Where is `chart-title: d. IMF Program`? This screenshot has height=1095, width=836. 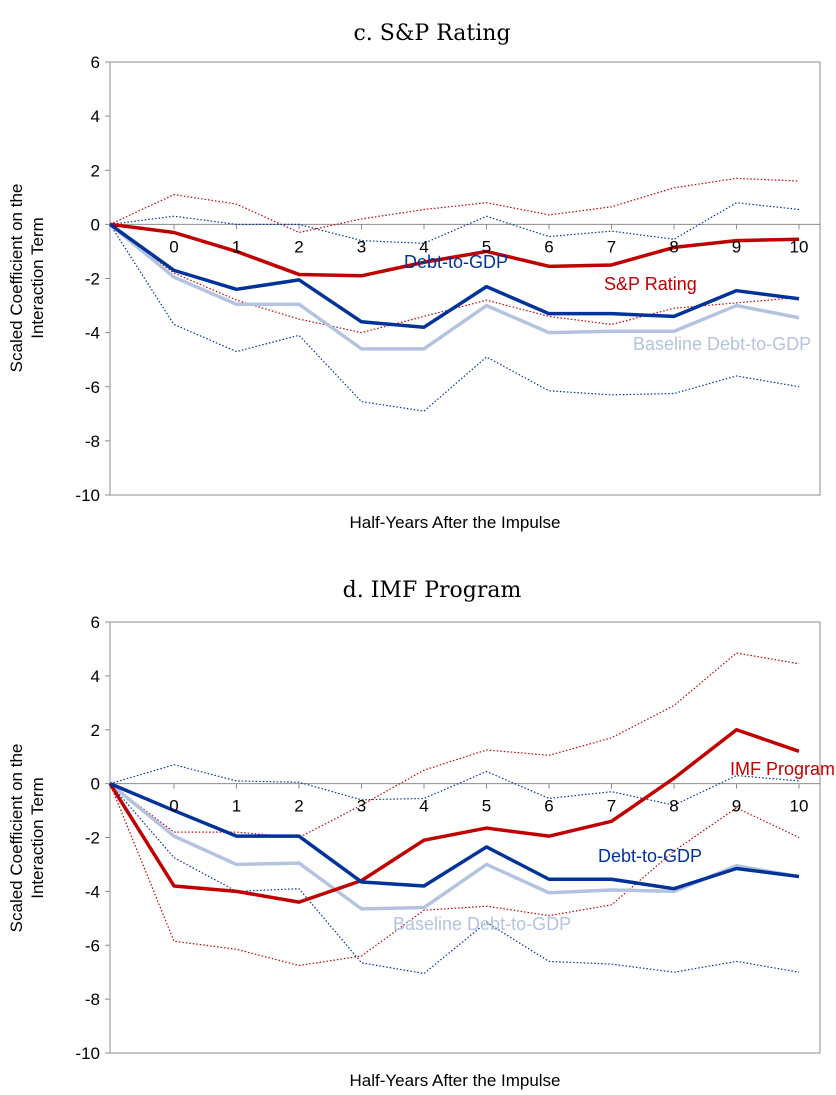
chart-title: d. IMF Program is located at coordinates (432, 590).